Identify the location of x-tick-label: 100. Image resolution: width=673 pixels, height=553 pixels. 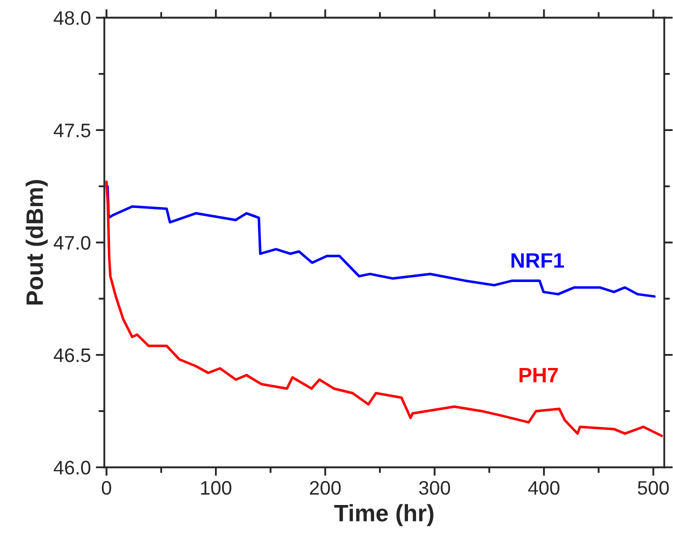
(216, 487).